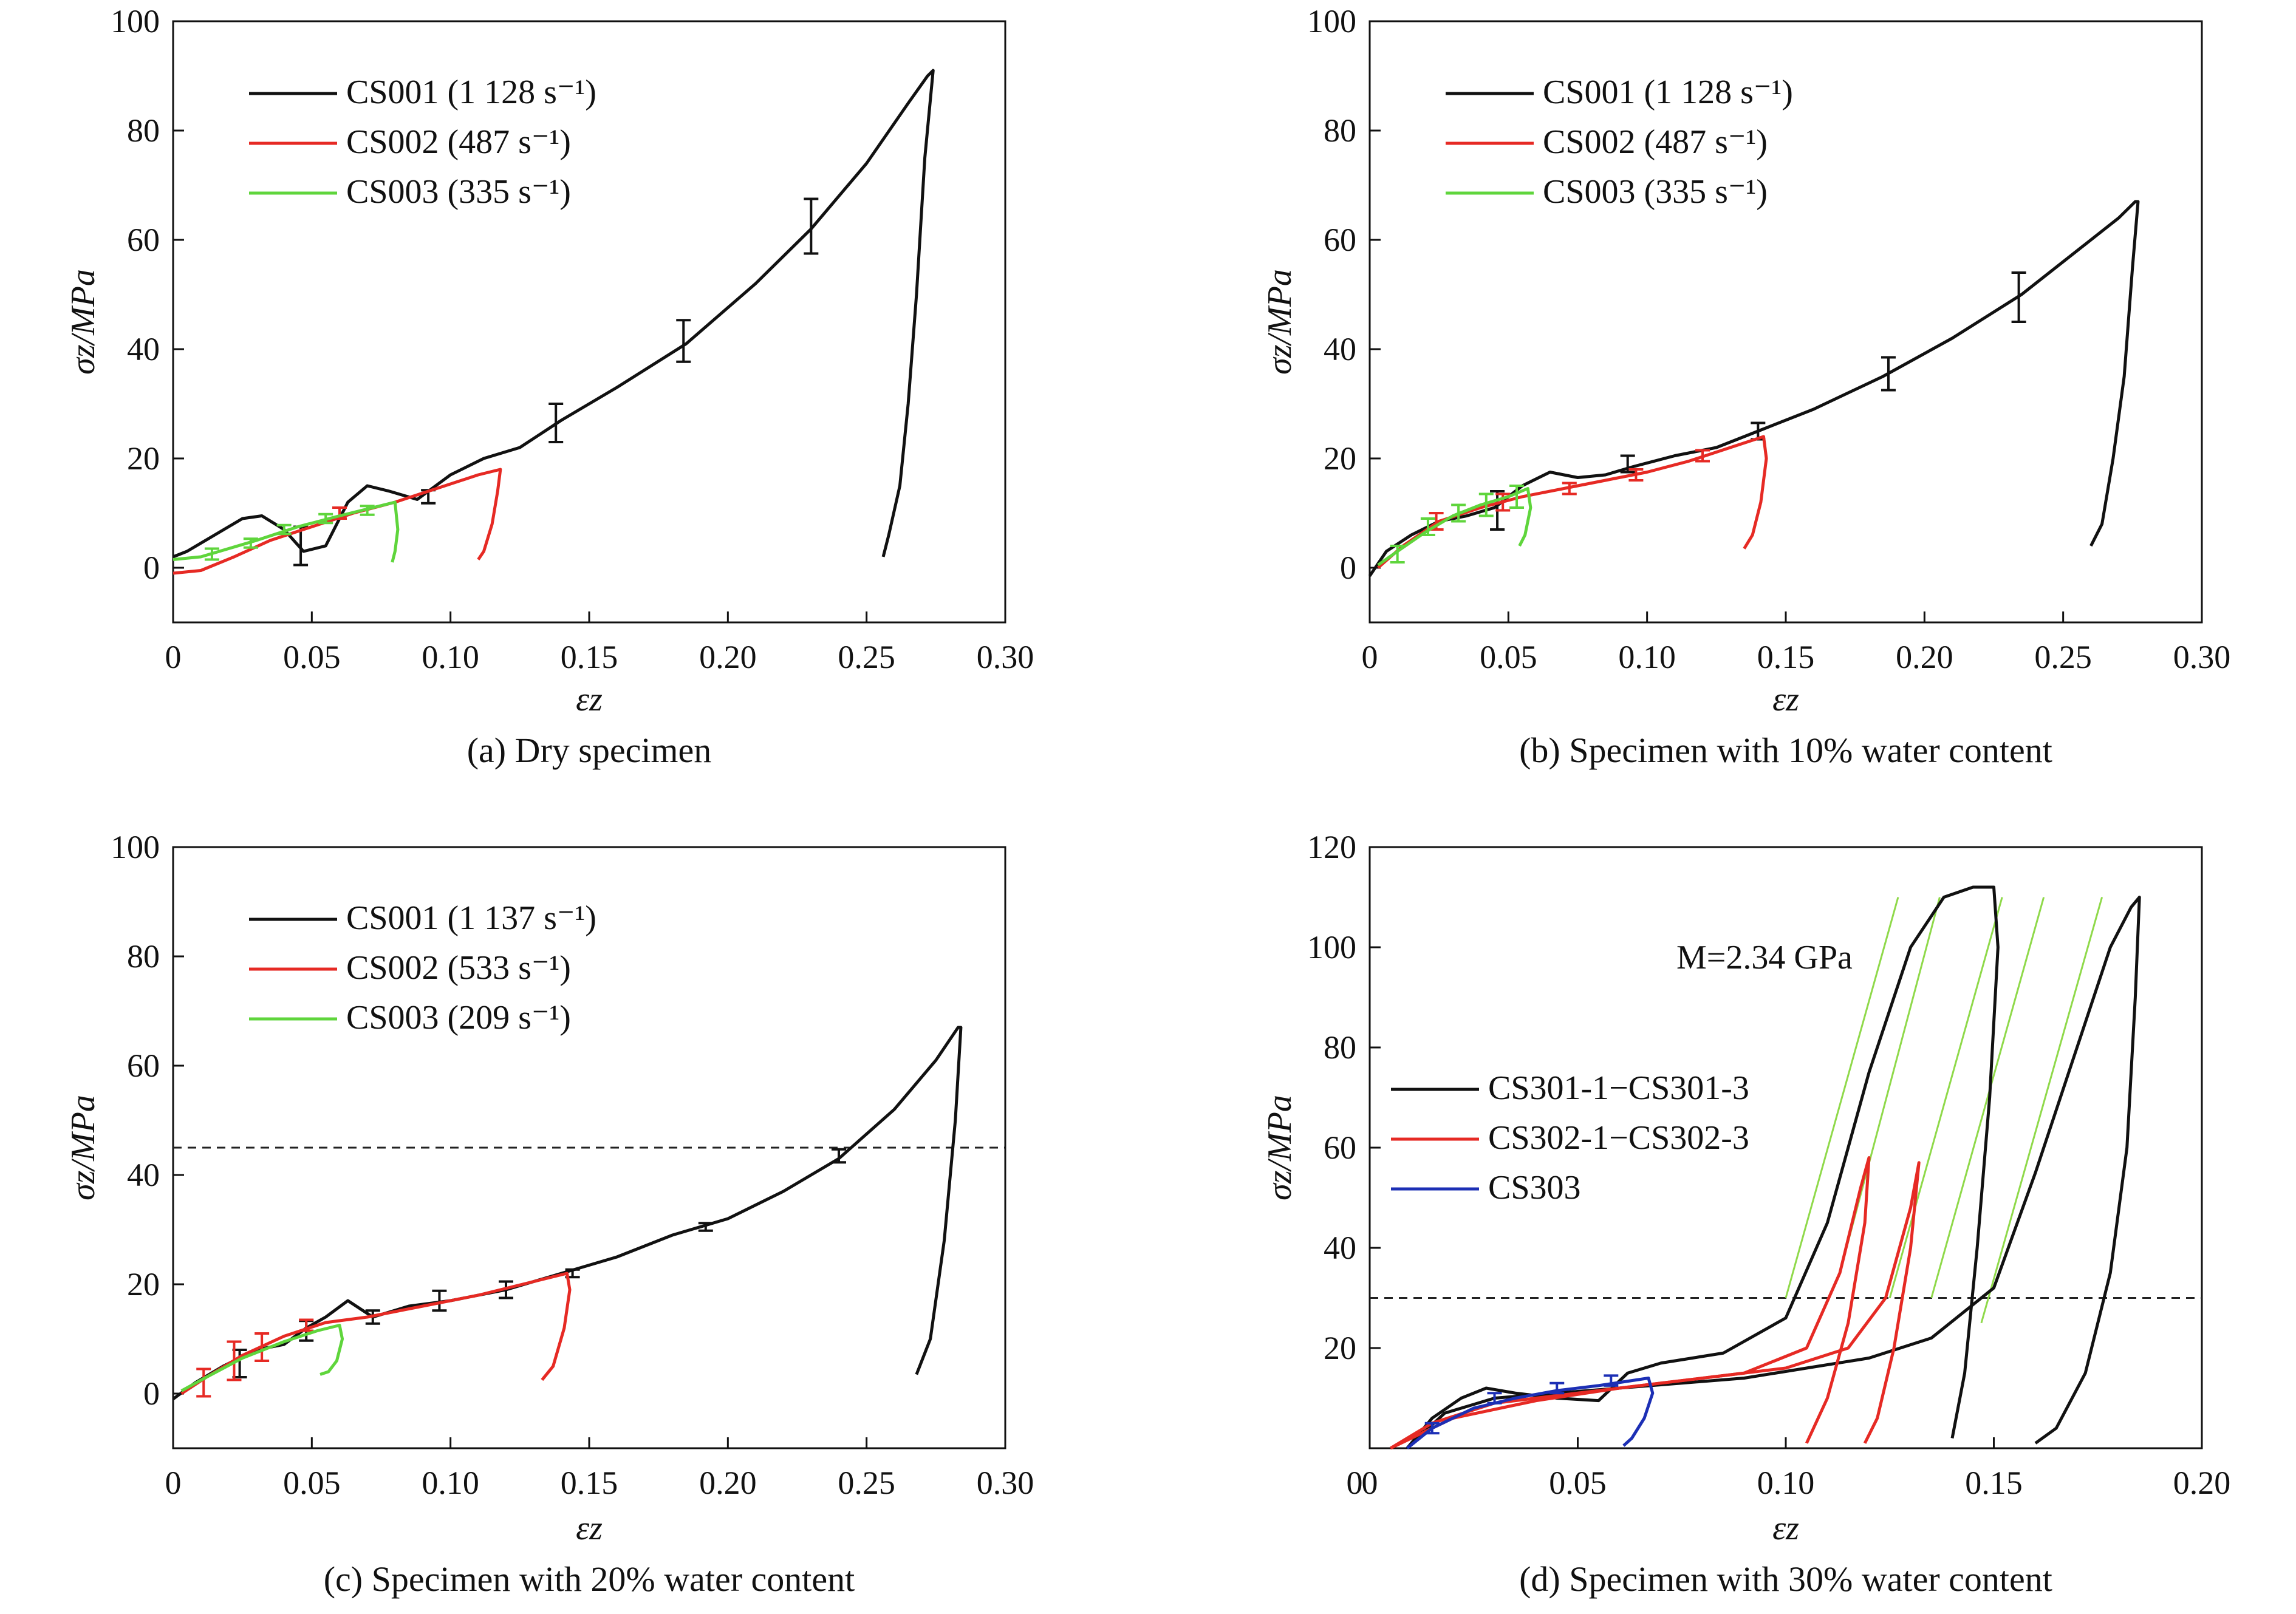  What do you see at coordinates (1534, 1188) in the screenshot?
I see `legend-label: CS303` at bounding box center [1534, 1188].